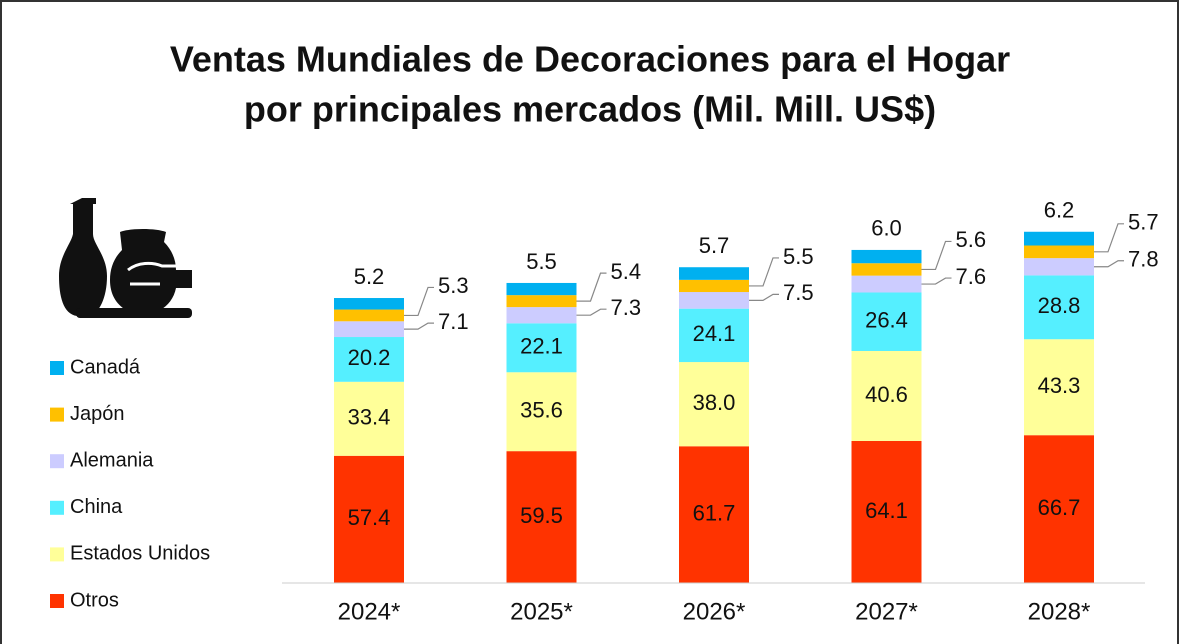 The width and height of the screenshot is (1179, 644). Describe the element at coordinates (94, 600) in the screenshot. I see `legend-label: Otros` at that location.